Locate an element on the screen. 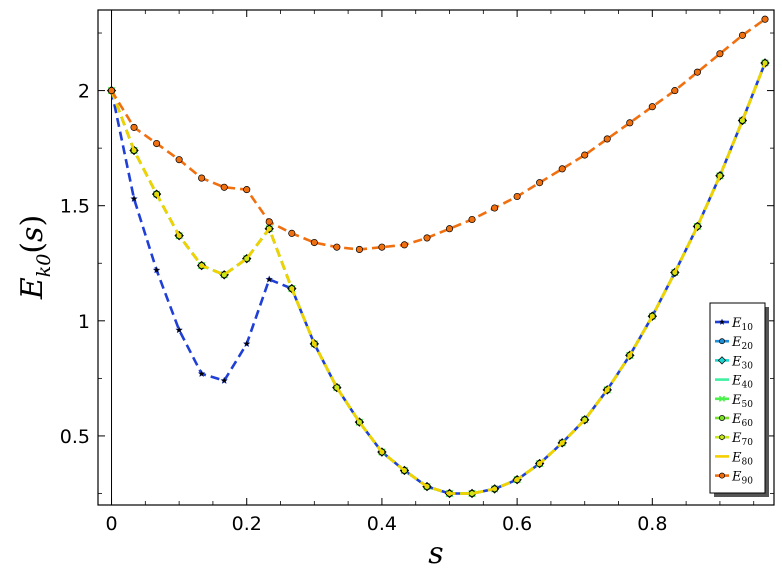  legend-entry-E50: E50 is located at coordinates (734, 401).